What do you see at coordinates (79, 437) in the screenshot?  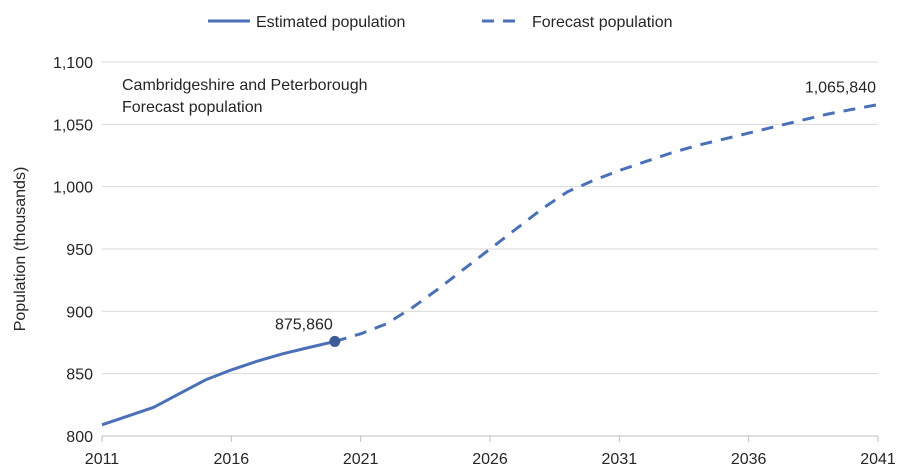 I see `y-tick-label: 800` at bounding box center [79, 437].